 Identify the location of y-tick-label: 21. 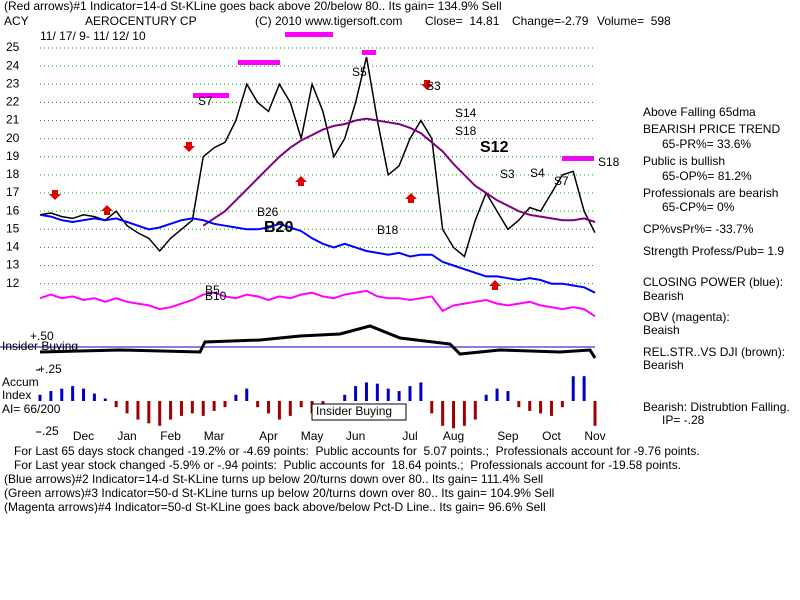
(13, 120).